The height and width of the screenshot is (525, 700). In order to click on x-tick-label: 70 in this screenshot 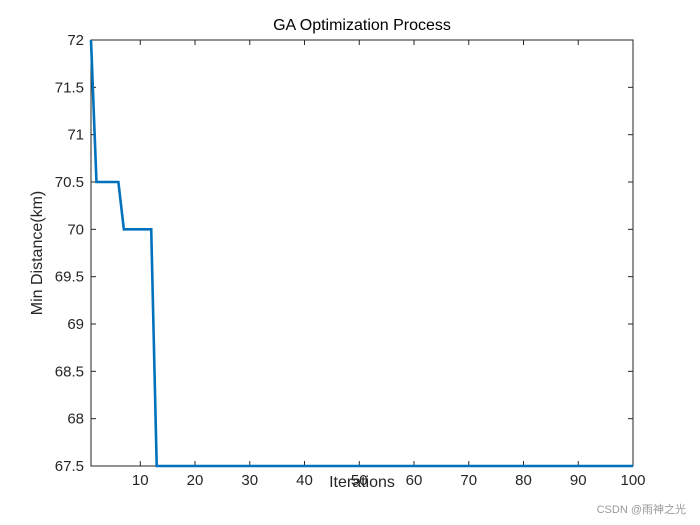, I will do `click(468, 480)`.